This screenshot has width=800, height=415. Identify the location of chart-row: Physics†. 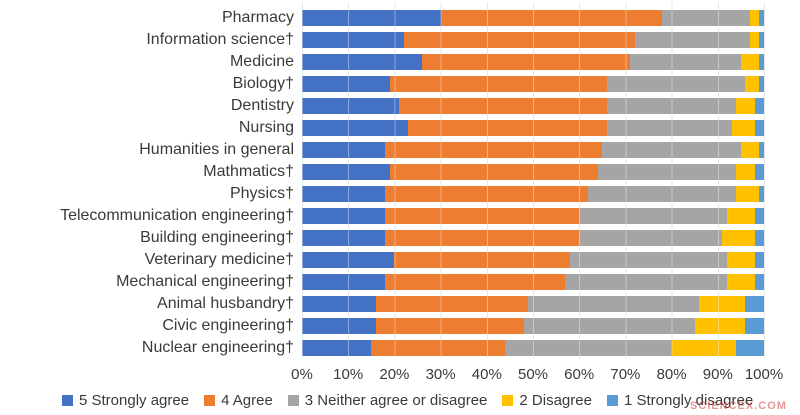
(382, 194).